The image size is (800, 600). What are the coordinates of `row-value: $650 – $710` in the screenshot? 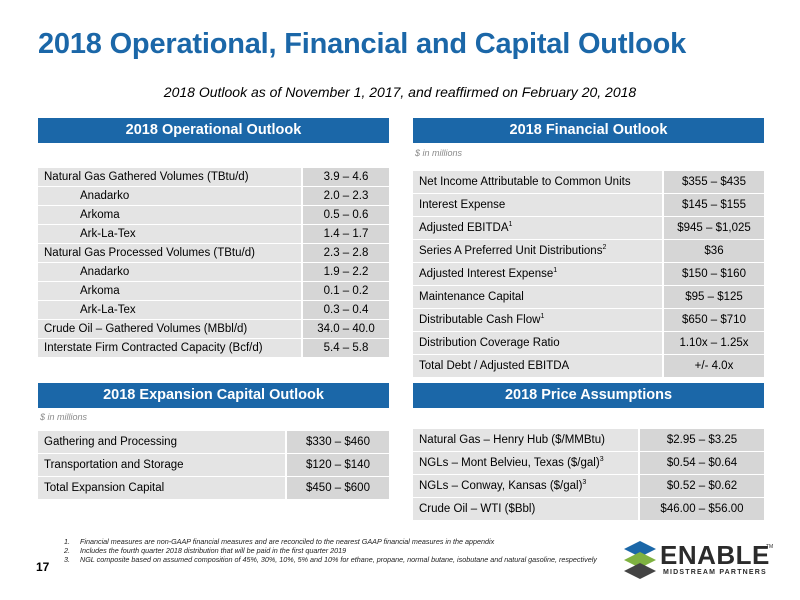 It's located at (713, 320).